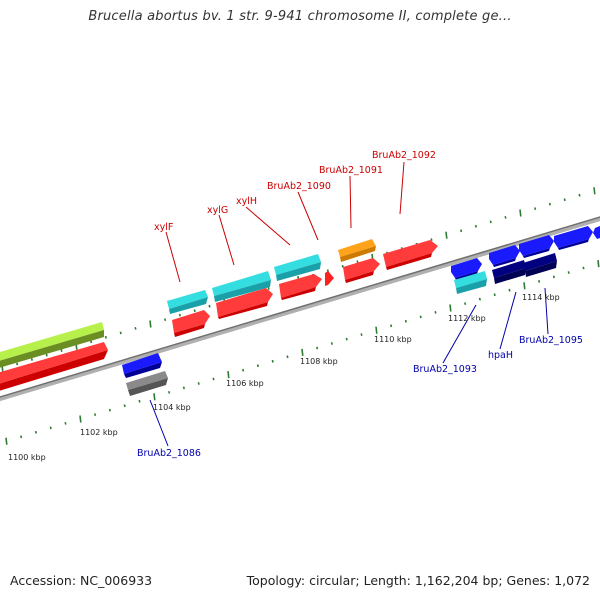  What do you see at coordinates (500, 355) in the screenshot?
I see `gene-label-hpaH: hpaH` at bounding box center [500, 355].